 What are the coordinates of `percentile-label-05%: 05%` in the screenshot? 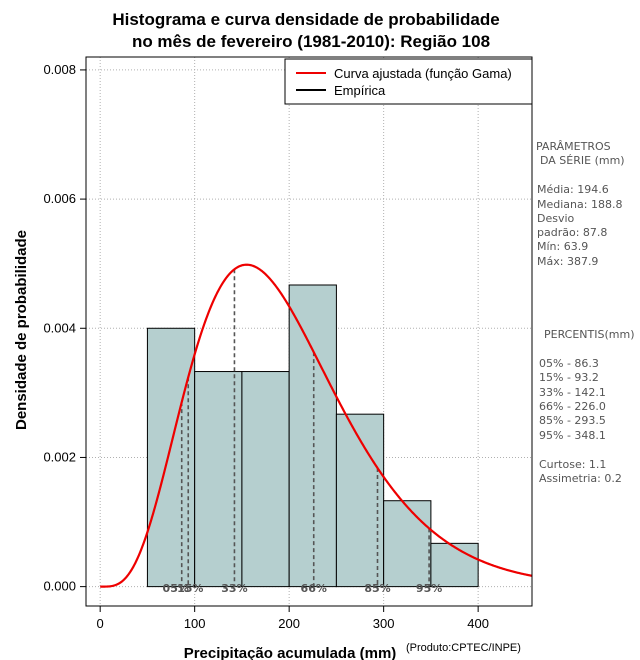 It's located at (176, 588).